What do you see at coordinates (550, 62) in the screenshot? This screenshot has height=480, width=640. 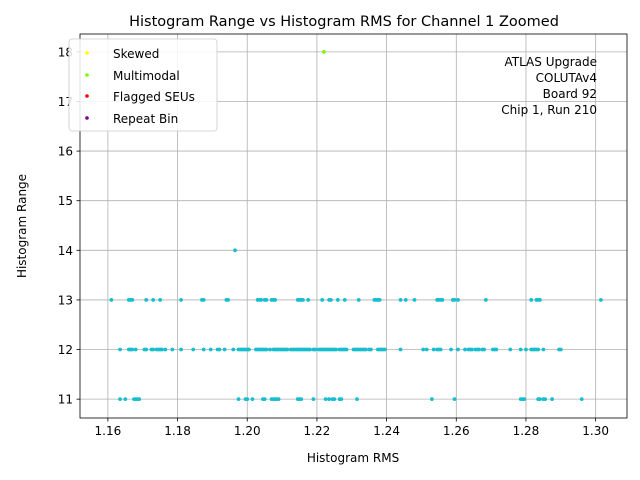 I see `annotation-line-1: ATLAS Upgrade` at bounding box center [550, 62].